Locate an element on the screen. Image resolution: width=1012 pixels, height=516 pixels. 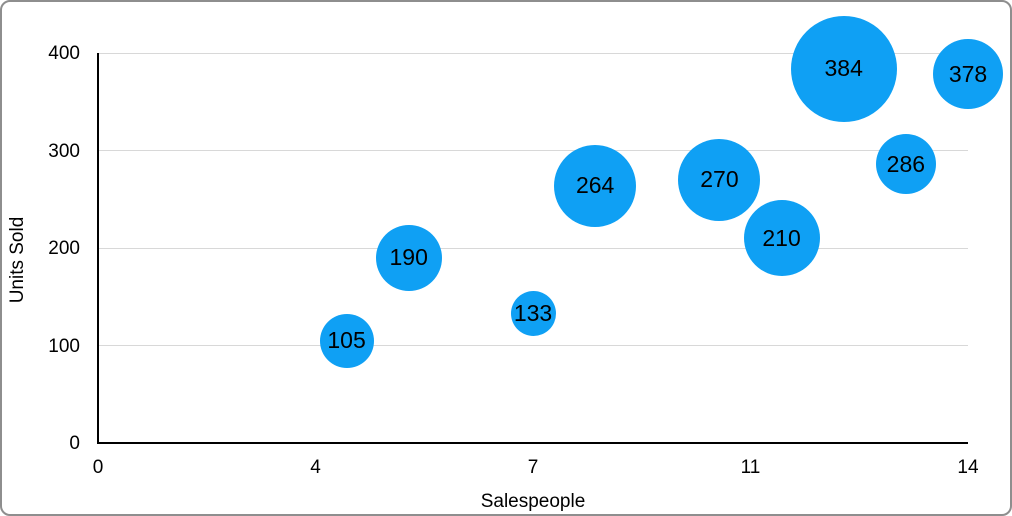
y-tick-label-100: 100 is located at coordinates (64, 346).